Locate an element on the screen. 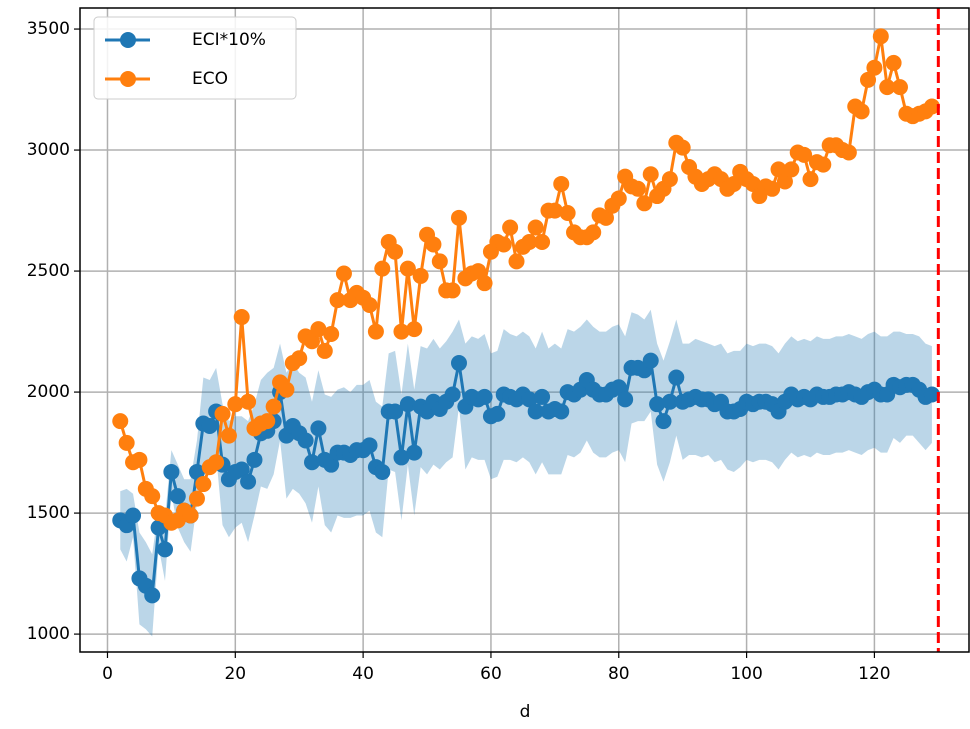 The height and width of the screenshot is (729, 970). x-tick-label: 20 is located at coordinates (235, 674).